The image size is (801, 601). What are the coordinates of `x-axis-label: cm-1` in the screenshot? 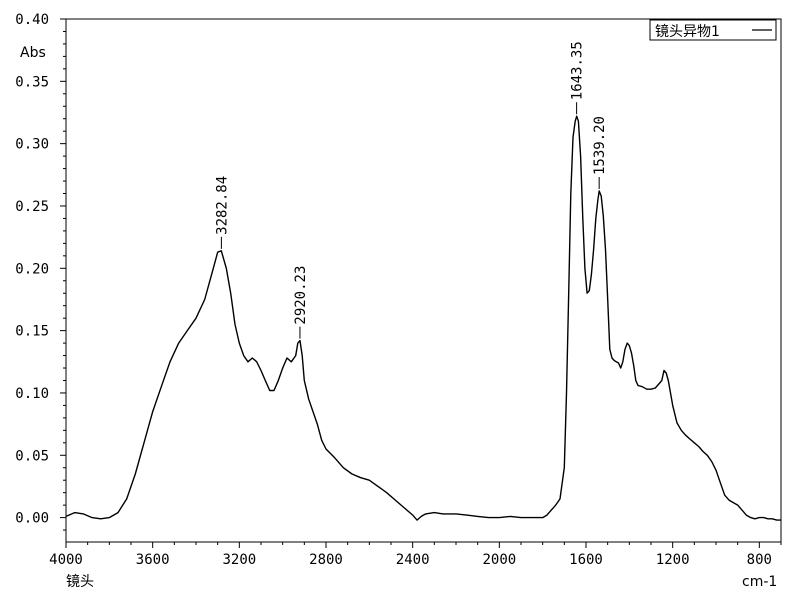 It's located at (759, 582).